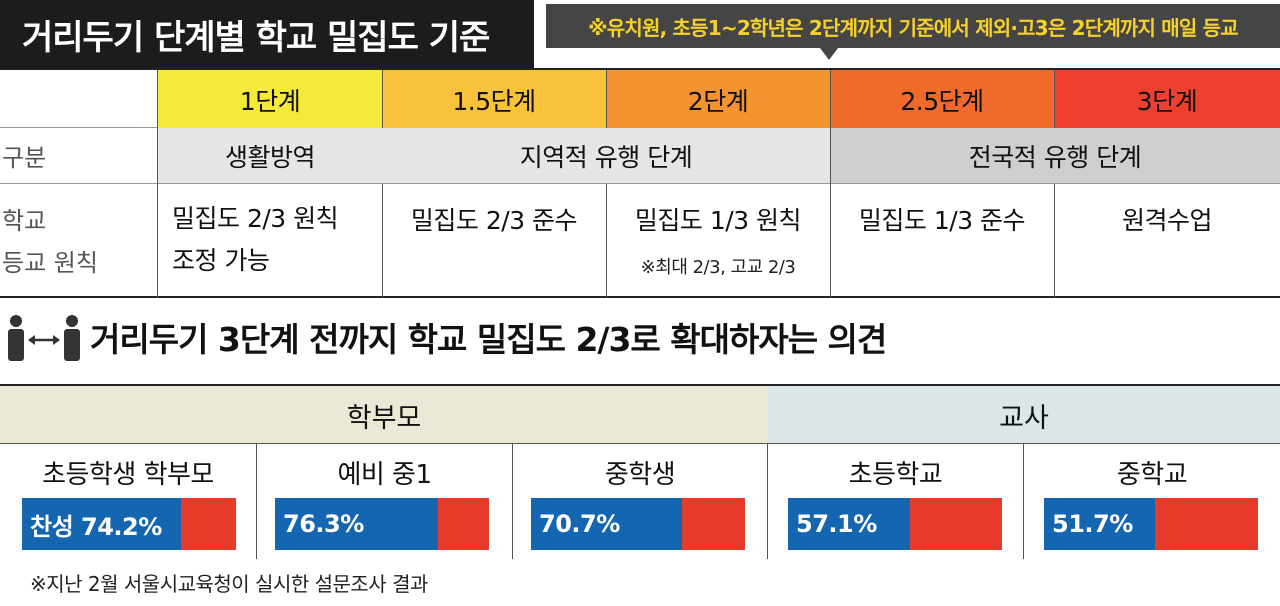 The image size is (1280, 606). Describe the element at coordinates (96, 526) in the screenshot. I see `bar-value-label: 찬성 74.2%` at that location.